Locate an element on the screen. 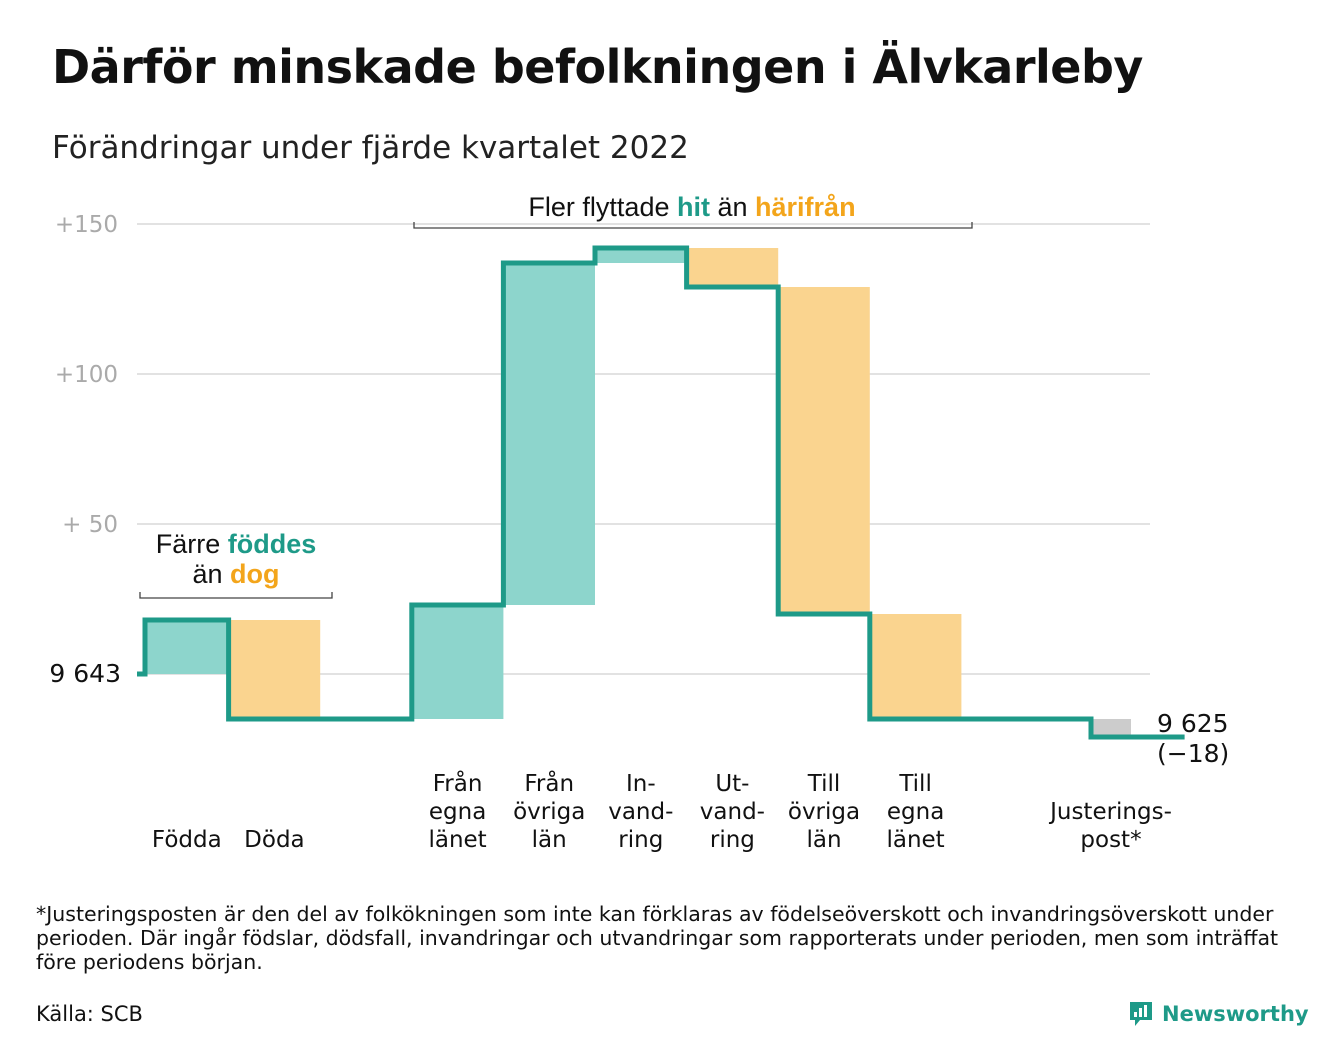  bar-utvandring is located at coordinates (732, 267).